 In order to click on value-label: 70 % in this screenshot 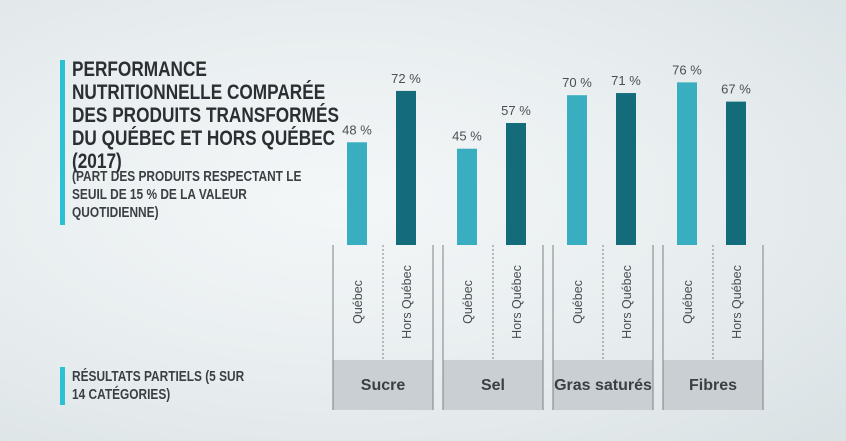, I will do `click(577, 82)`.